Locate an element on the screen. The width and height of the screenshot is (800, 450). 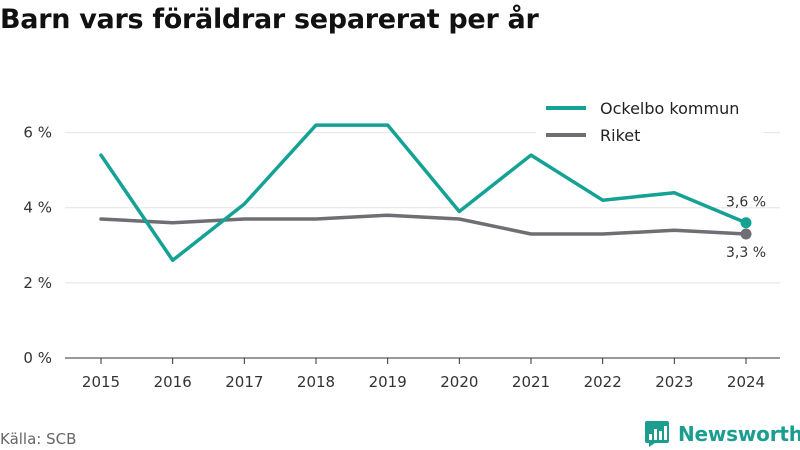
x-tick-label: 2020 is located at coordinates (459, 382).